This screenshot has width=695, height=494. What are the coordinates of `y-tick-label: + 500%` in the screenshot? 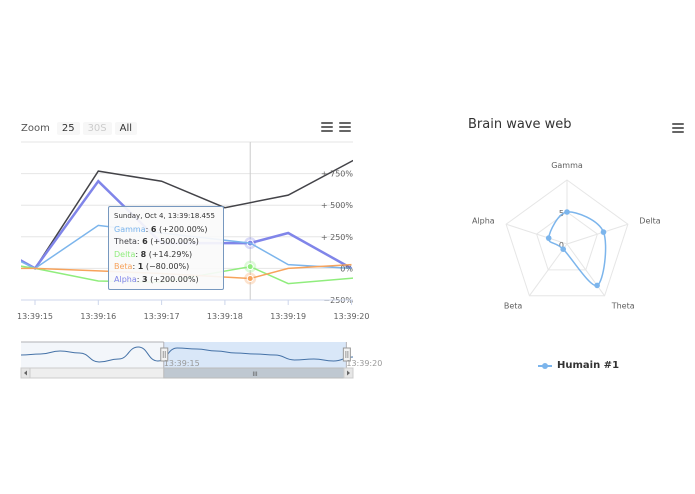 It's located at (337, 205).